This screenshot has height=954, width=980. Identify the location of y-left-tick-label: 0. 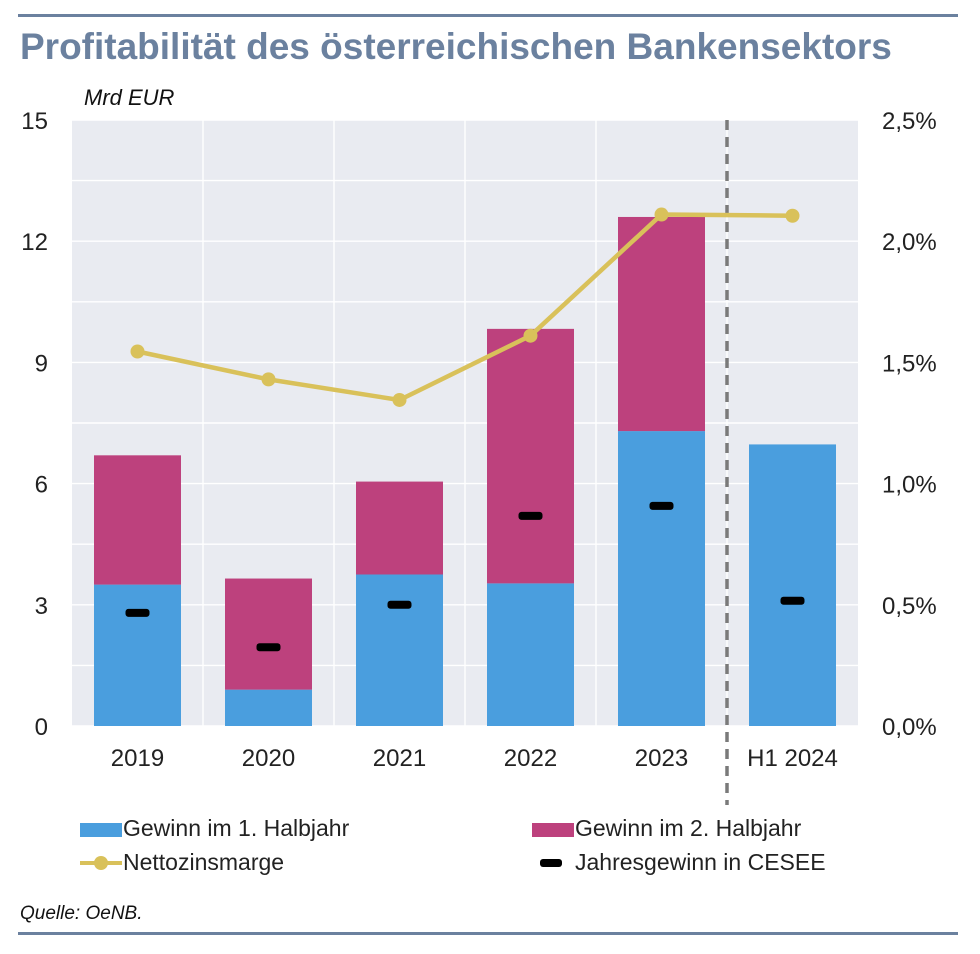
(41, 727).